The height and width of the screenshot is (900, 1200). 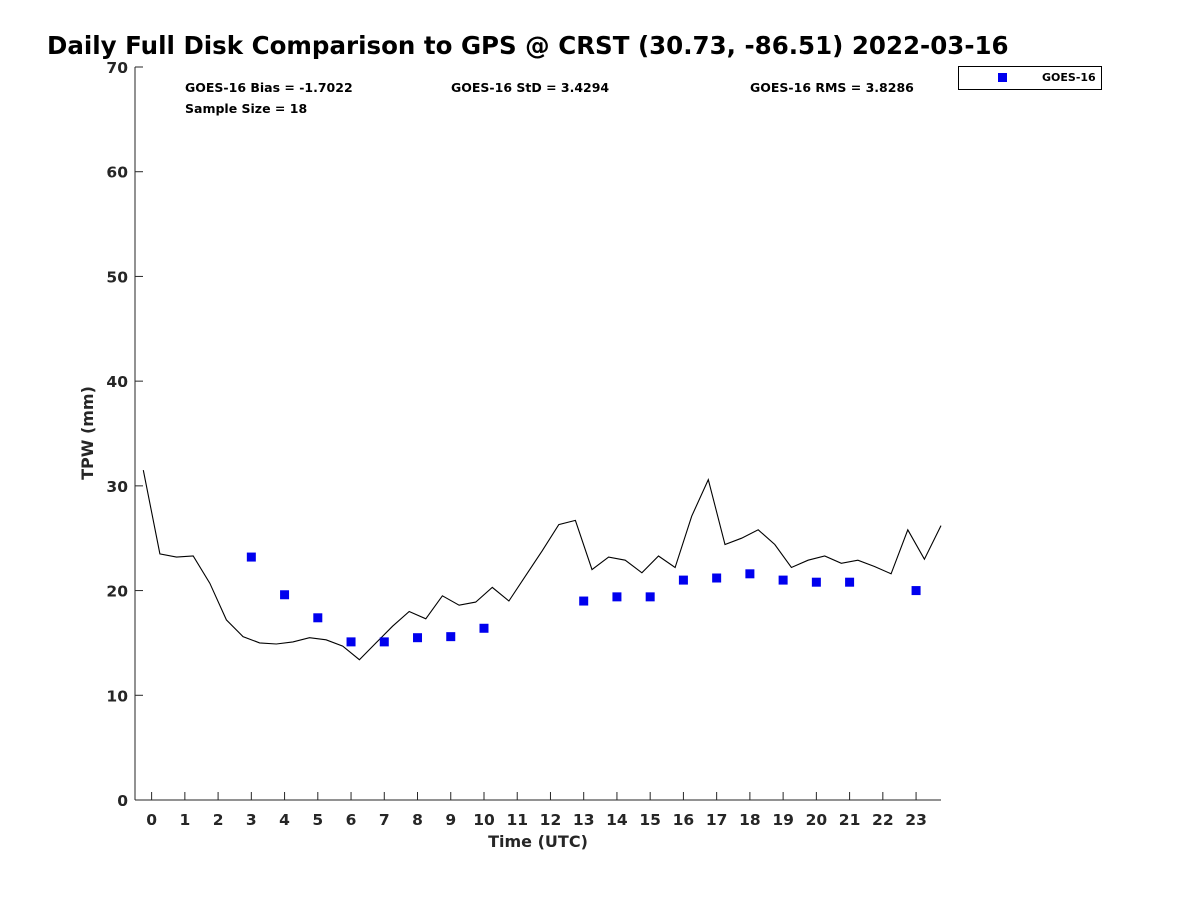 I want to click on sample-size-stat: Sample Size = 18, so click(x=246, y=108).